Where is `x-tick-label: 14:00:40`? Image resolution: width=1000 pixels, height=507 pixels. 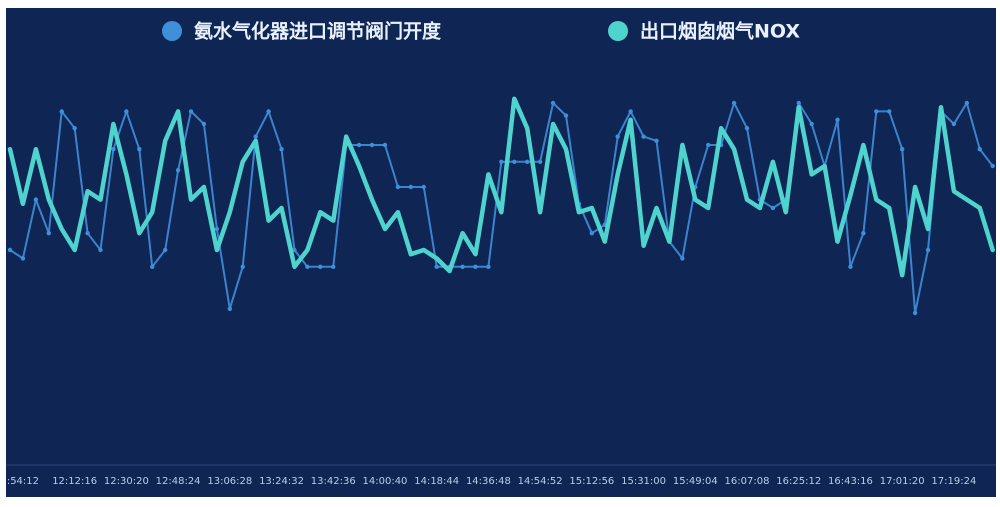 x-tick-label: 14:00:40 is located at coordinates (385, 481).